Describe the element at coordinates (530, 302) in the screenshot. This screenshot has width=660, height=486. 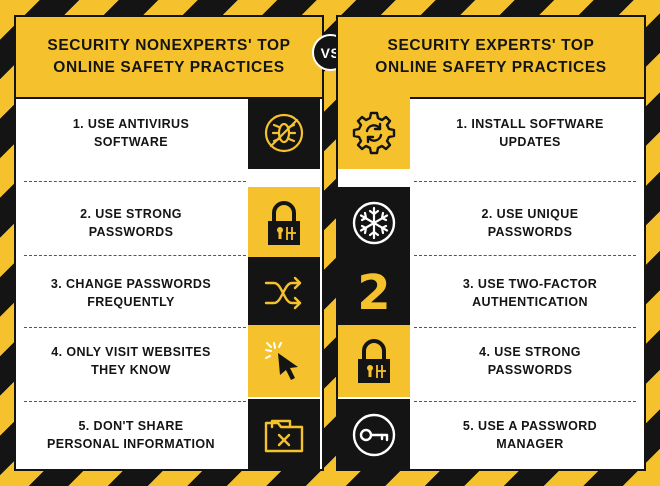
I see `item-line-2: AUTHENTICATION` at that location.